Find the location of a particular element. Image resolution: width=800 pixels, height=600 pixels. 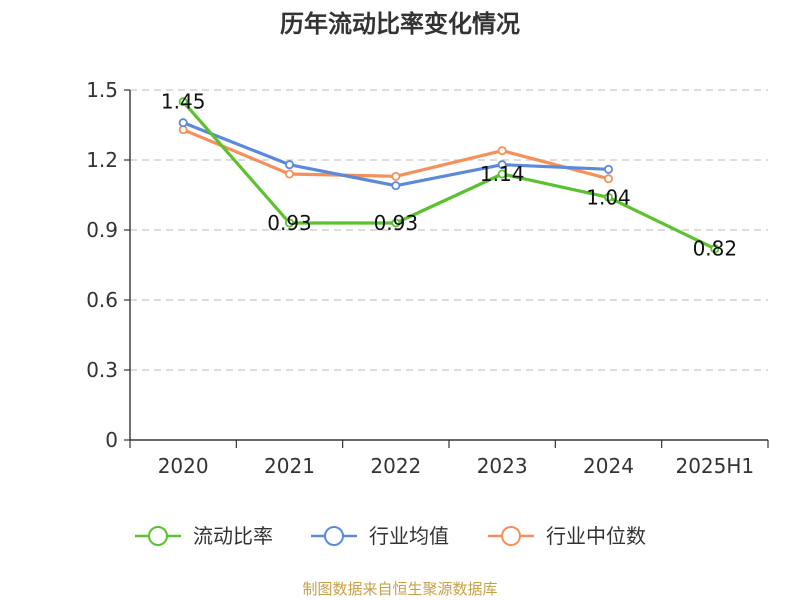

legend-label: 流动比率 is located at coordinates (233, 536).